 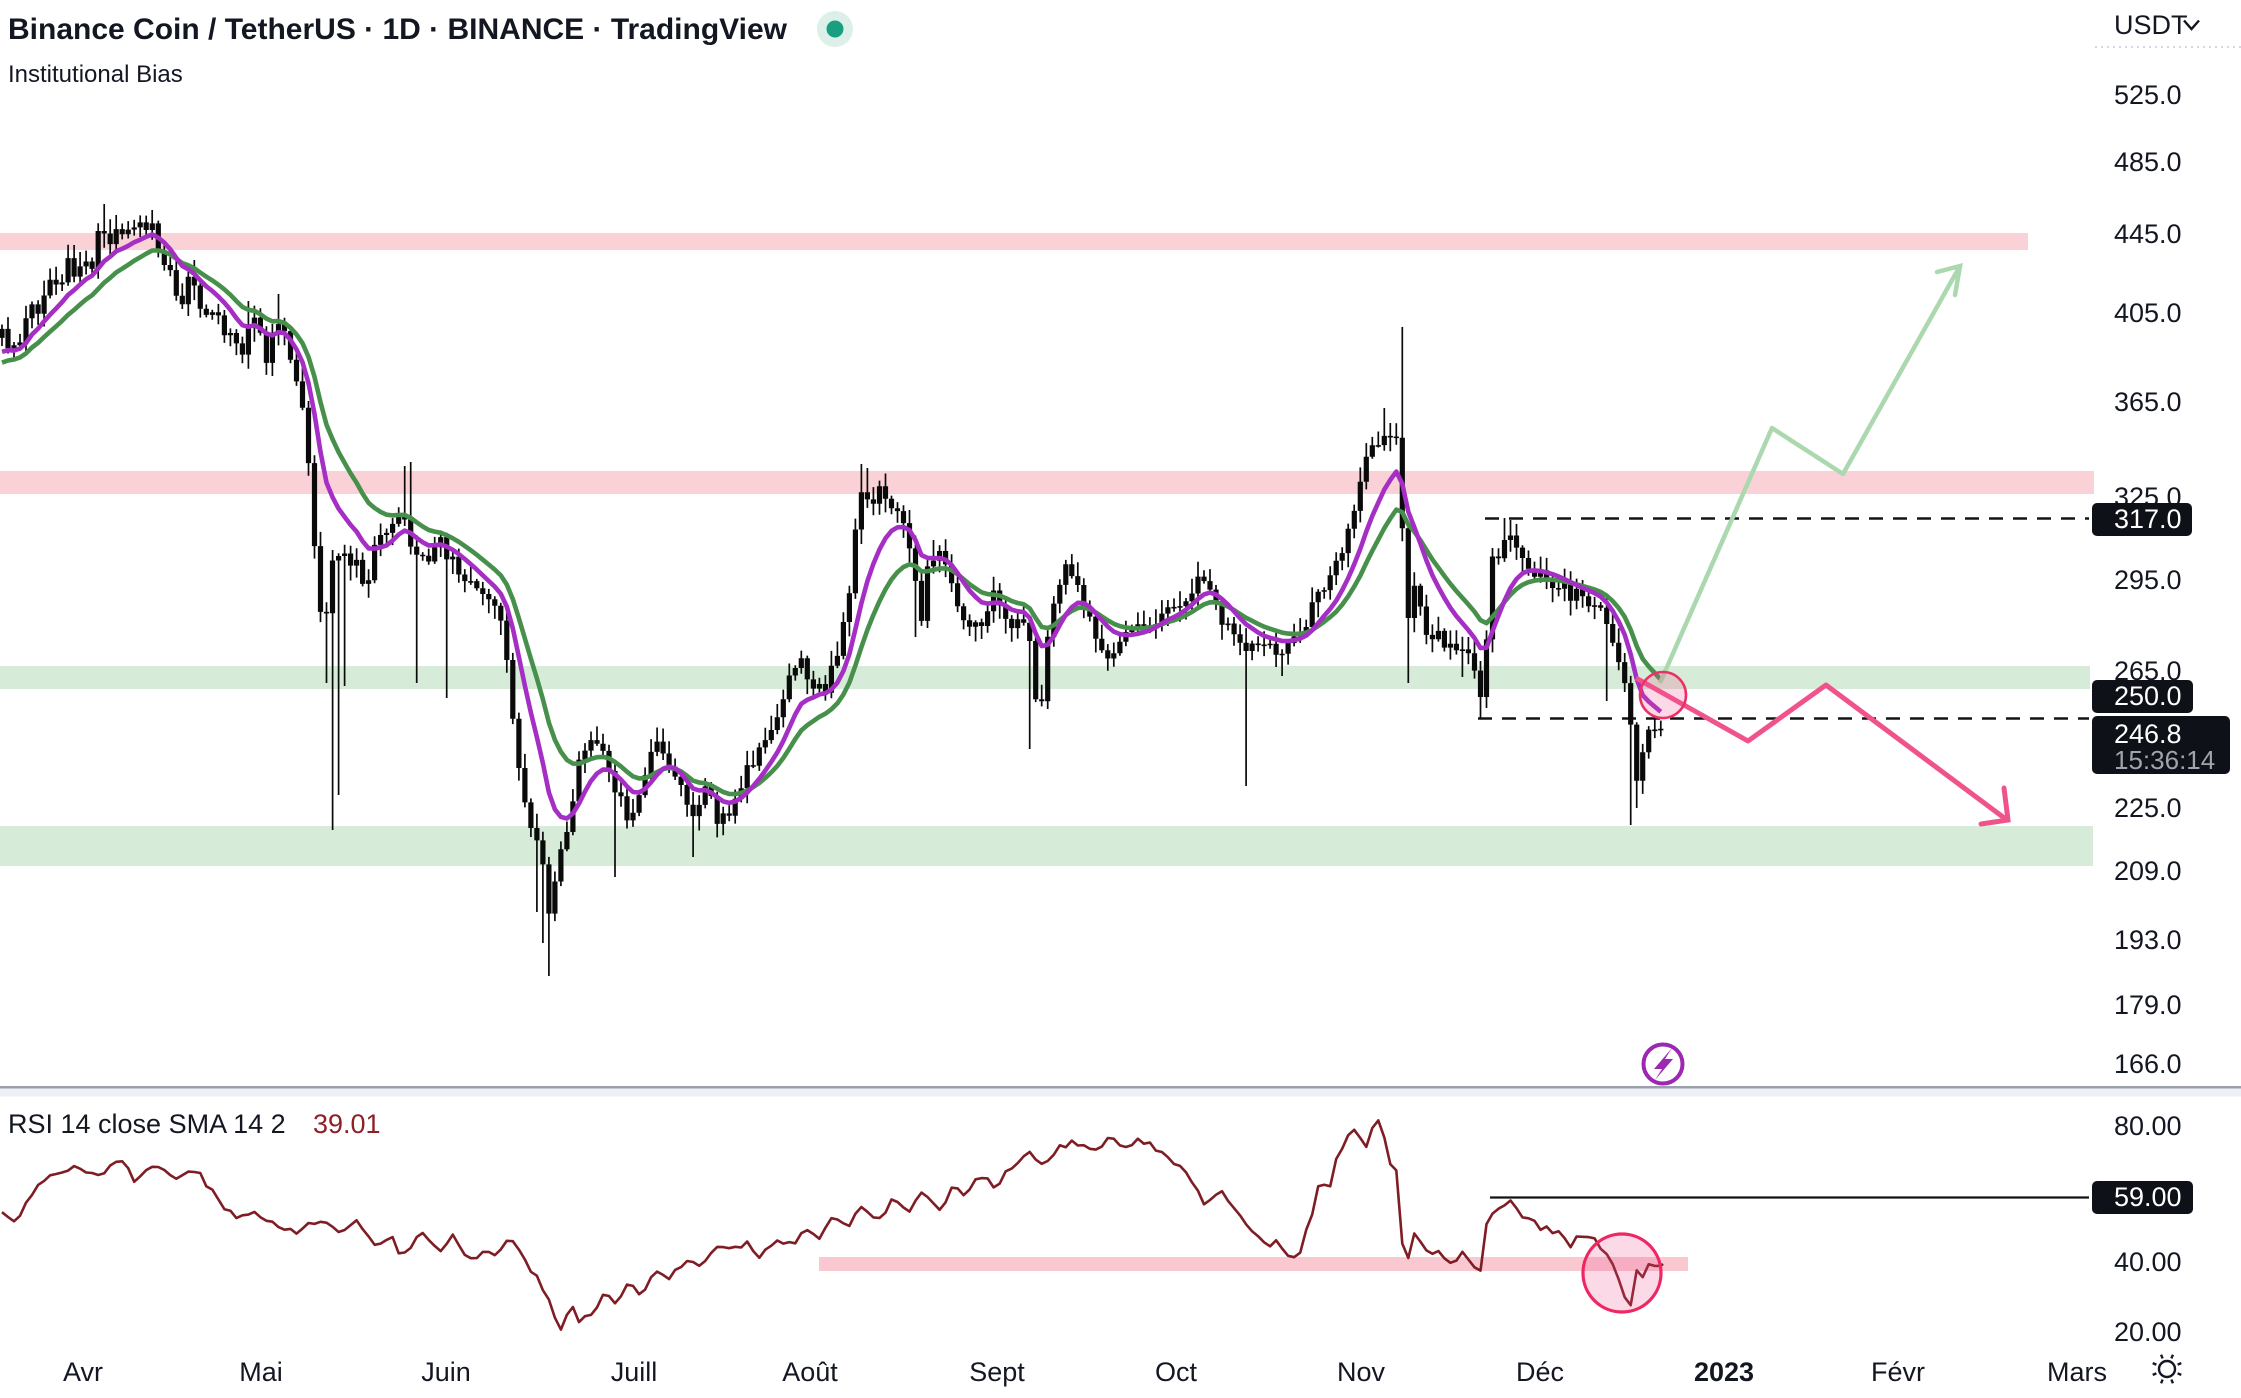 What do you see at coordinates (810, 1372) in the screenshot?
I see `svg-text: Août` at bounding box center [810, 1372].